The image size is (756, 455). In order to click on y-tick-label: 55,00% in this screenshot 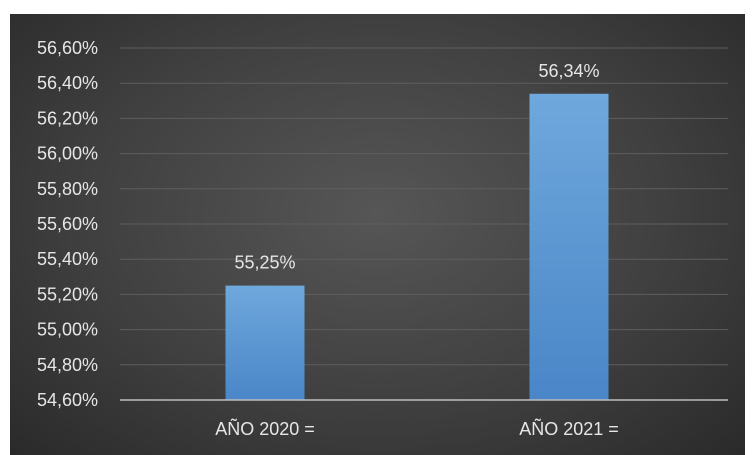, I will do `click(67, 330)`.